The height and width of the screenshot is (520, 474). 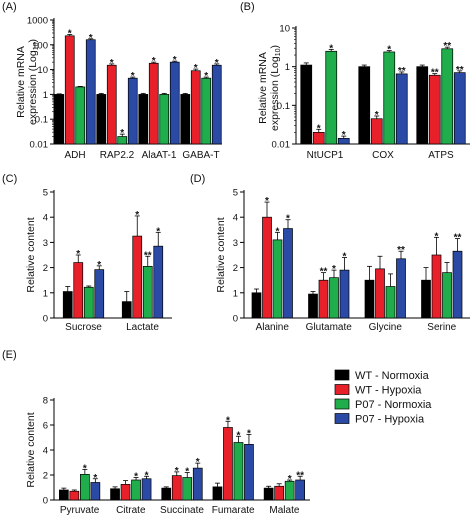 I want to click on panel-letter: (E), so click(x=9, y=355).